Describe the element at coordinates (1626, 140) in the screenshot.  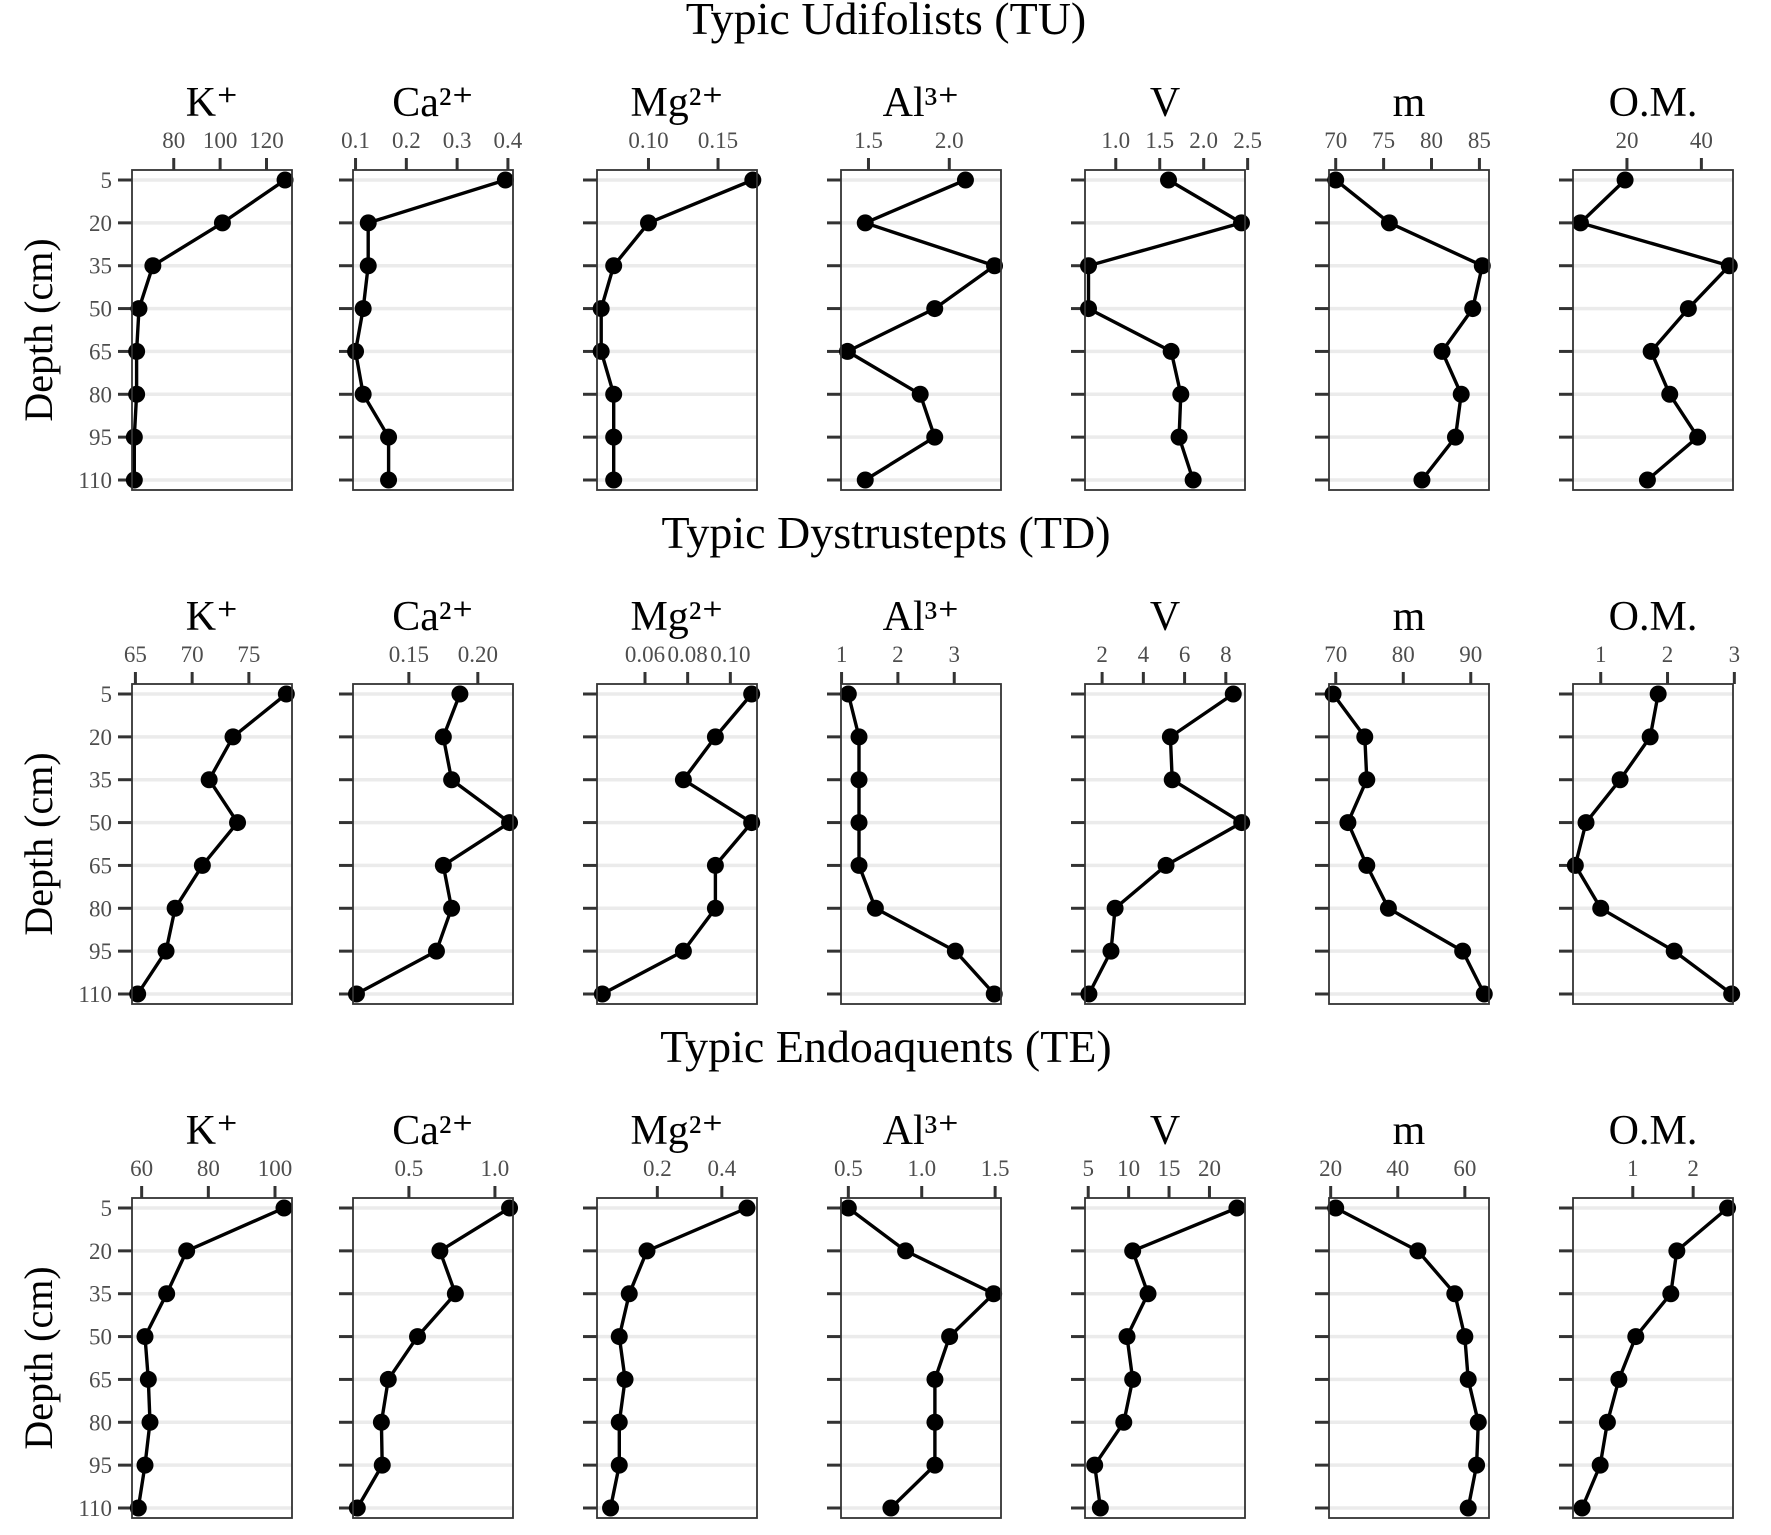
I see `x-tick-label: 20` at that location.